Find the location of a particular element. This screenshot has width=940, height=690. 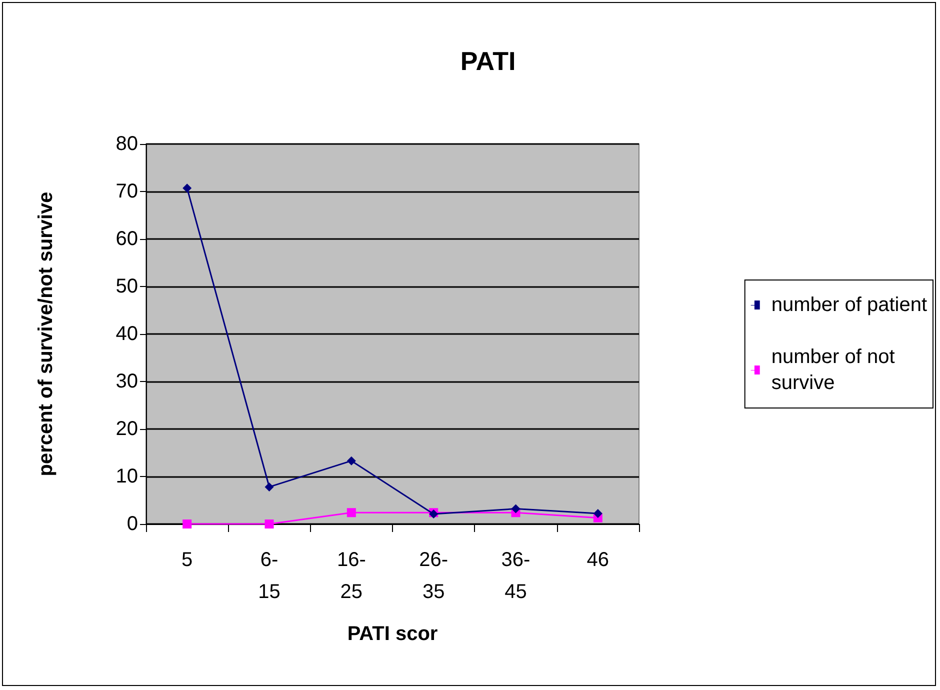

x-tick-label: 36-45 is located at coordinates (515, 576).